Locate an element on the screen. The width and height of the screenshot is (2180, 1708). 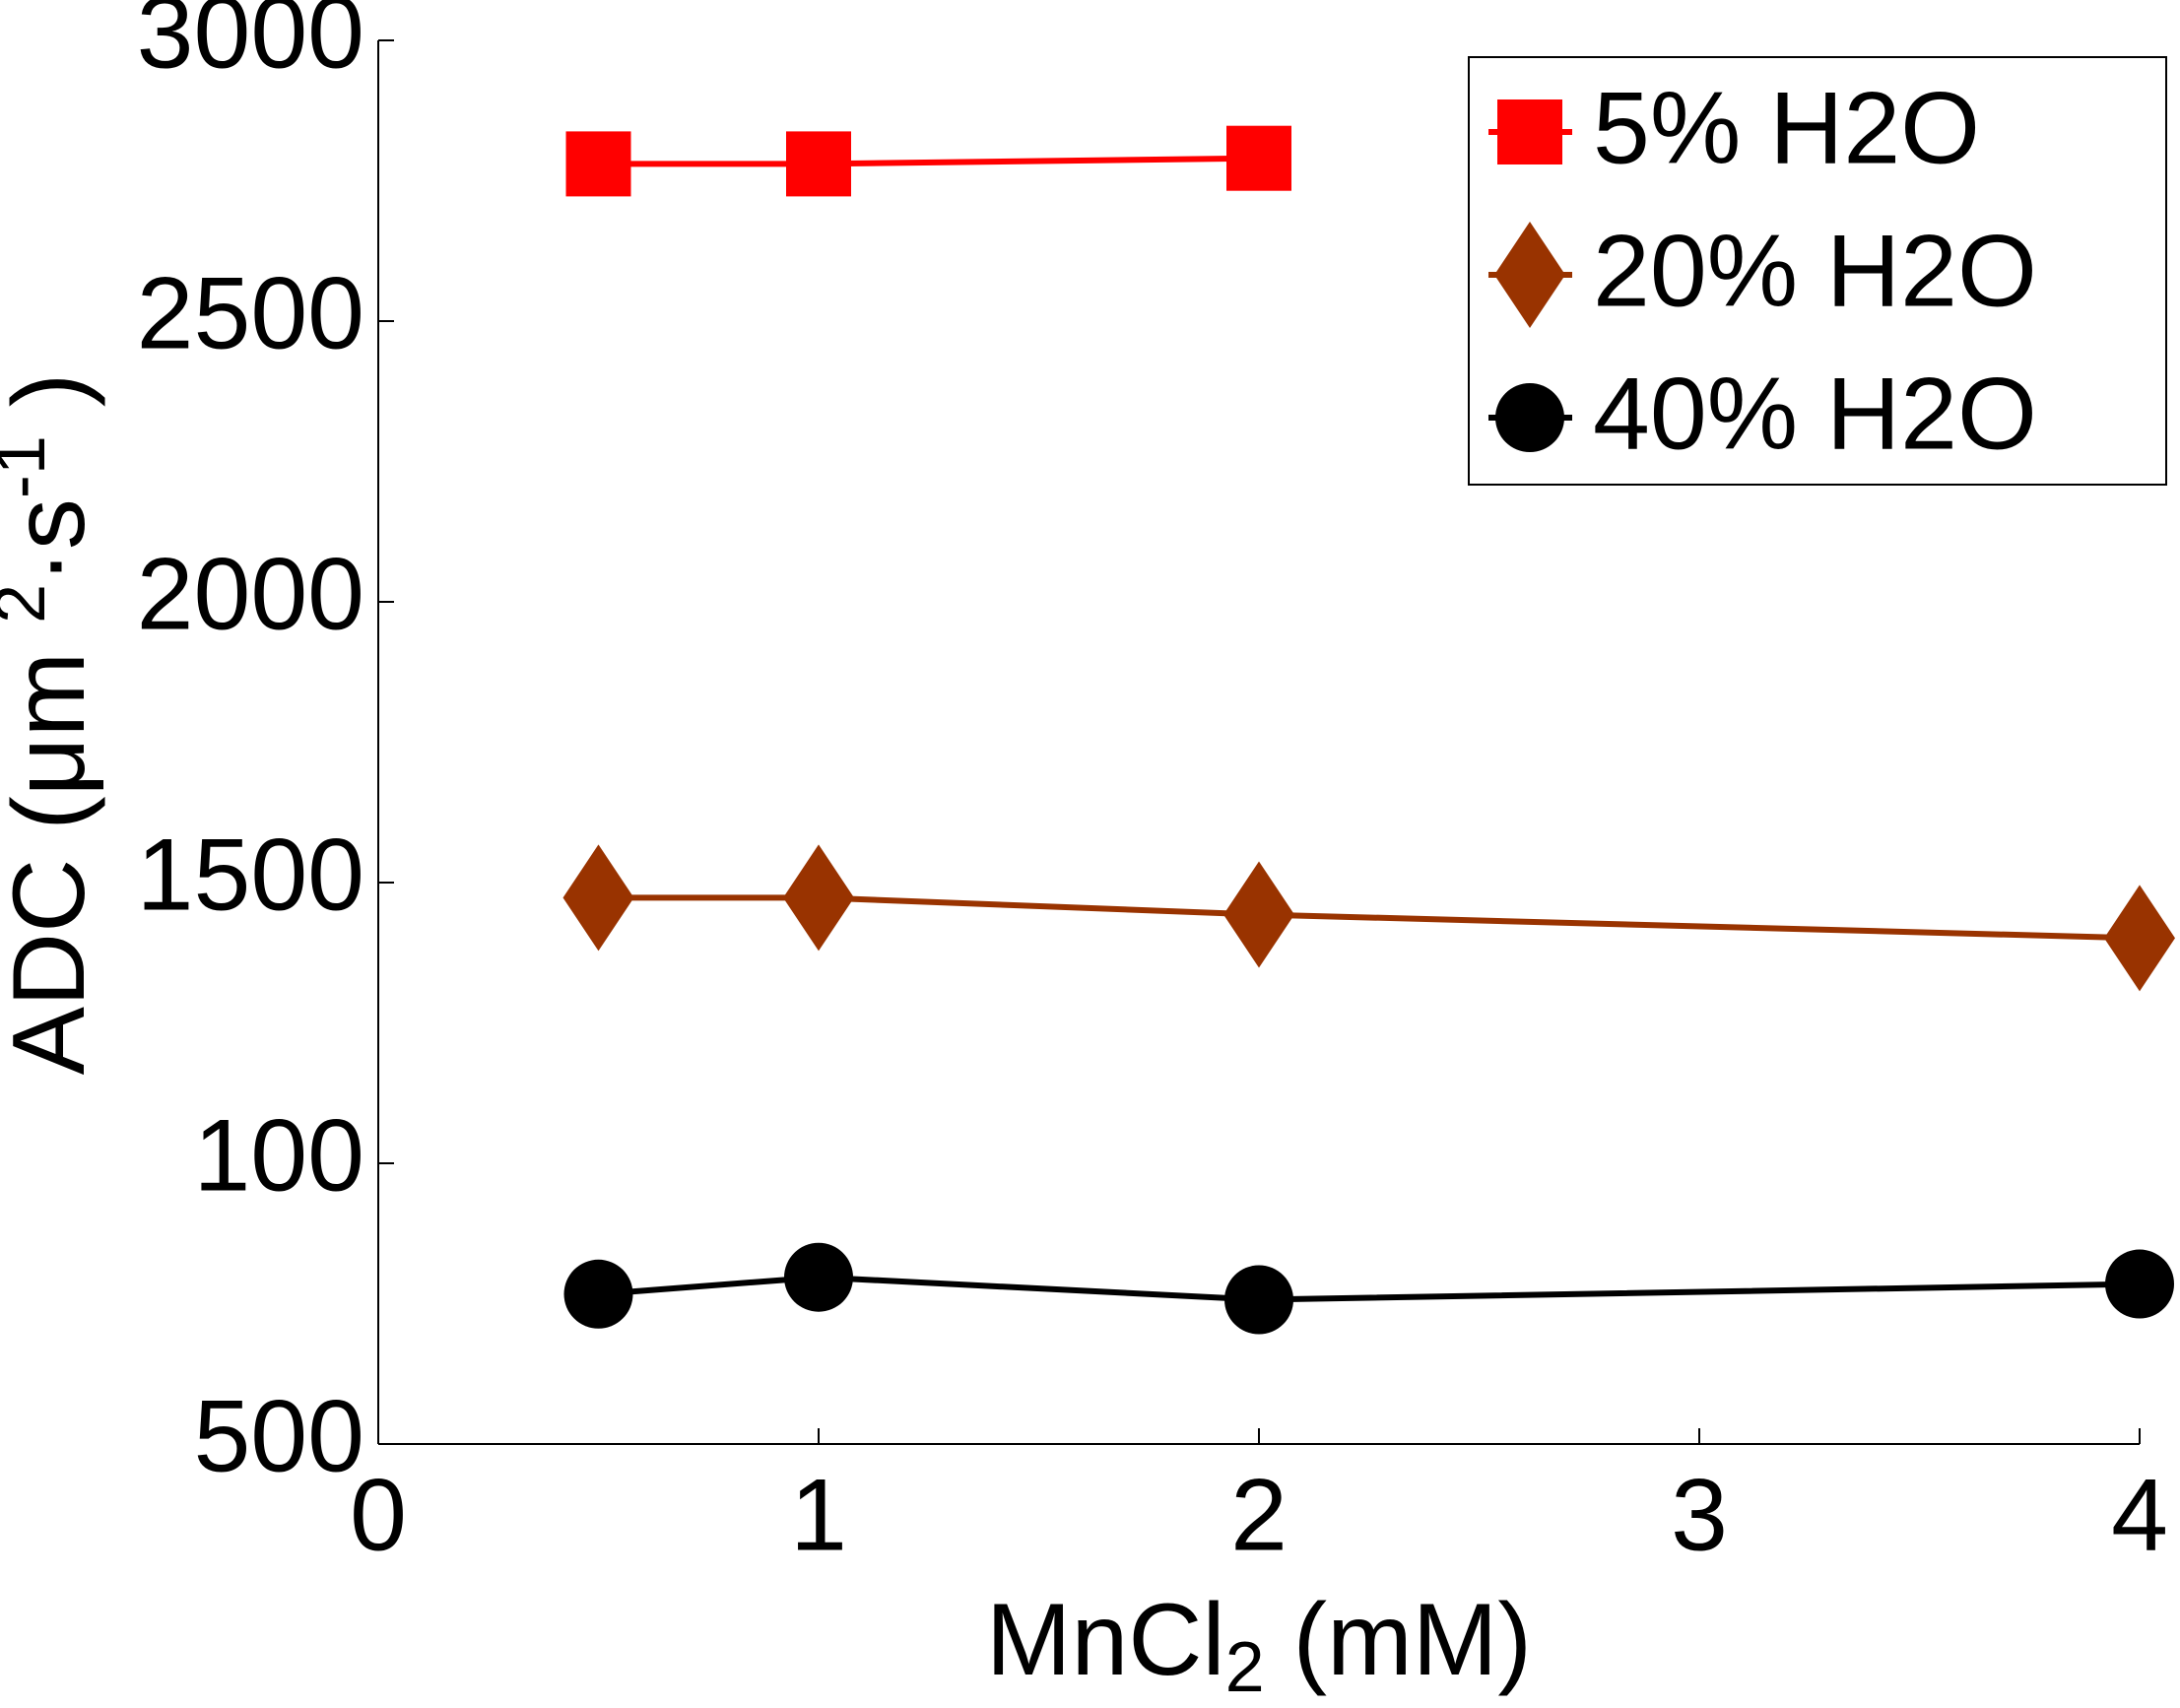
y-tick-label: 100 is located at coordinates (278, 1155).